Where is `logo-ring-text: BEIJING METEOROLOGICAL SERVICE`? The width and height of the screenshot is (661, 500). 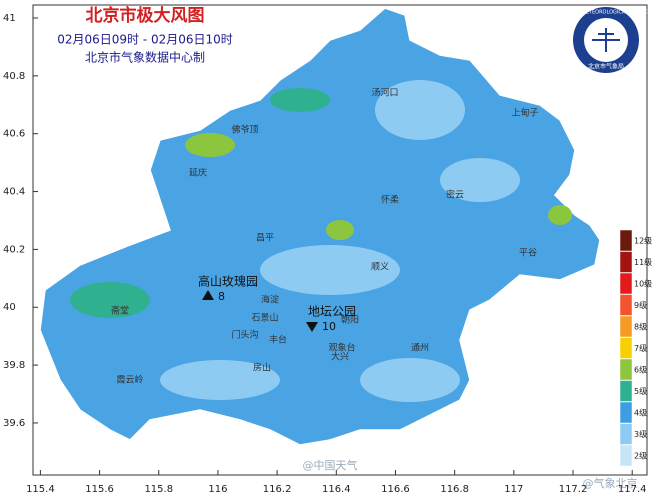 logo-ring-text: BEIJING METEOROLOGICAL SERVICE is located at coordinates (606, 13).